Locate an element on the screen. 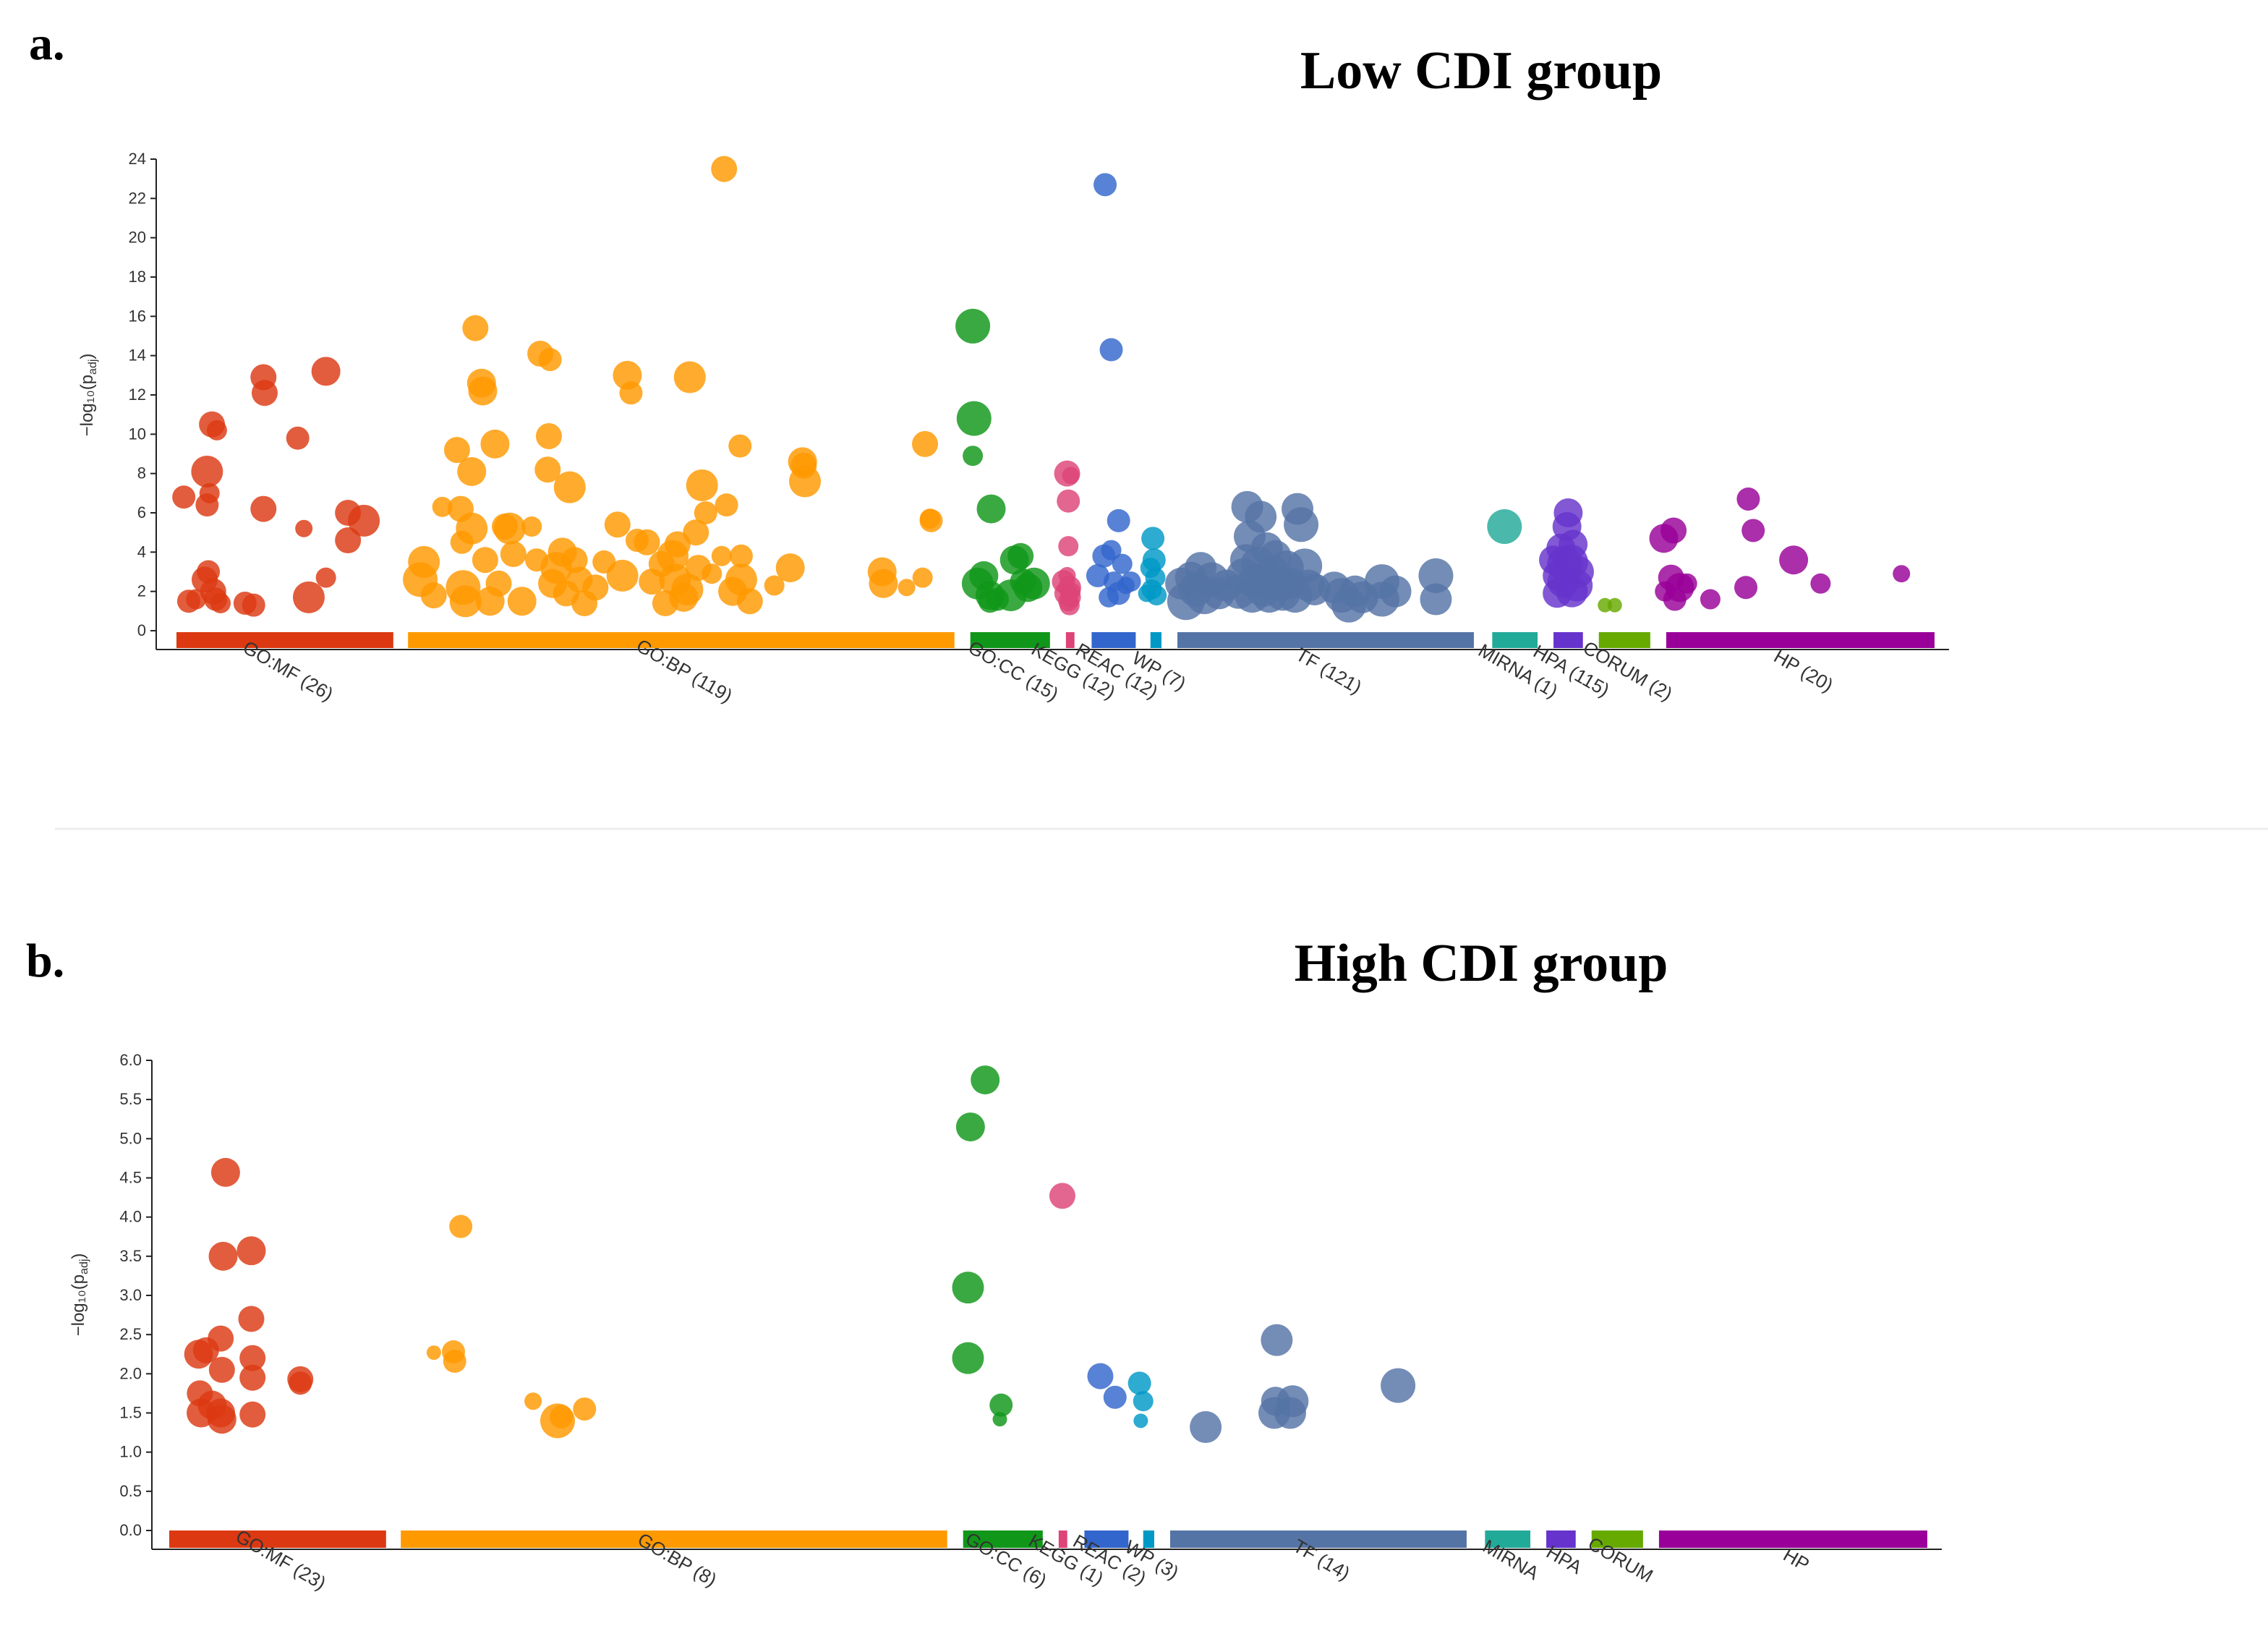 The width and height of the screenshot is (2268, 1652). y-tick-label: 2.5 is located at coordinates (130, 1334).